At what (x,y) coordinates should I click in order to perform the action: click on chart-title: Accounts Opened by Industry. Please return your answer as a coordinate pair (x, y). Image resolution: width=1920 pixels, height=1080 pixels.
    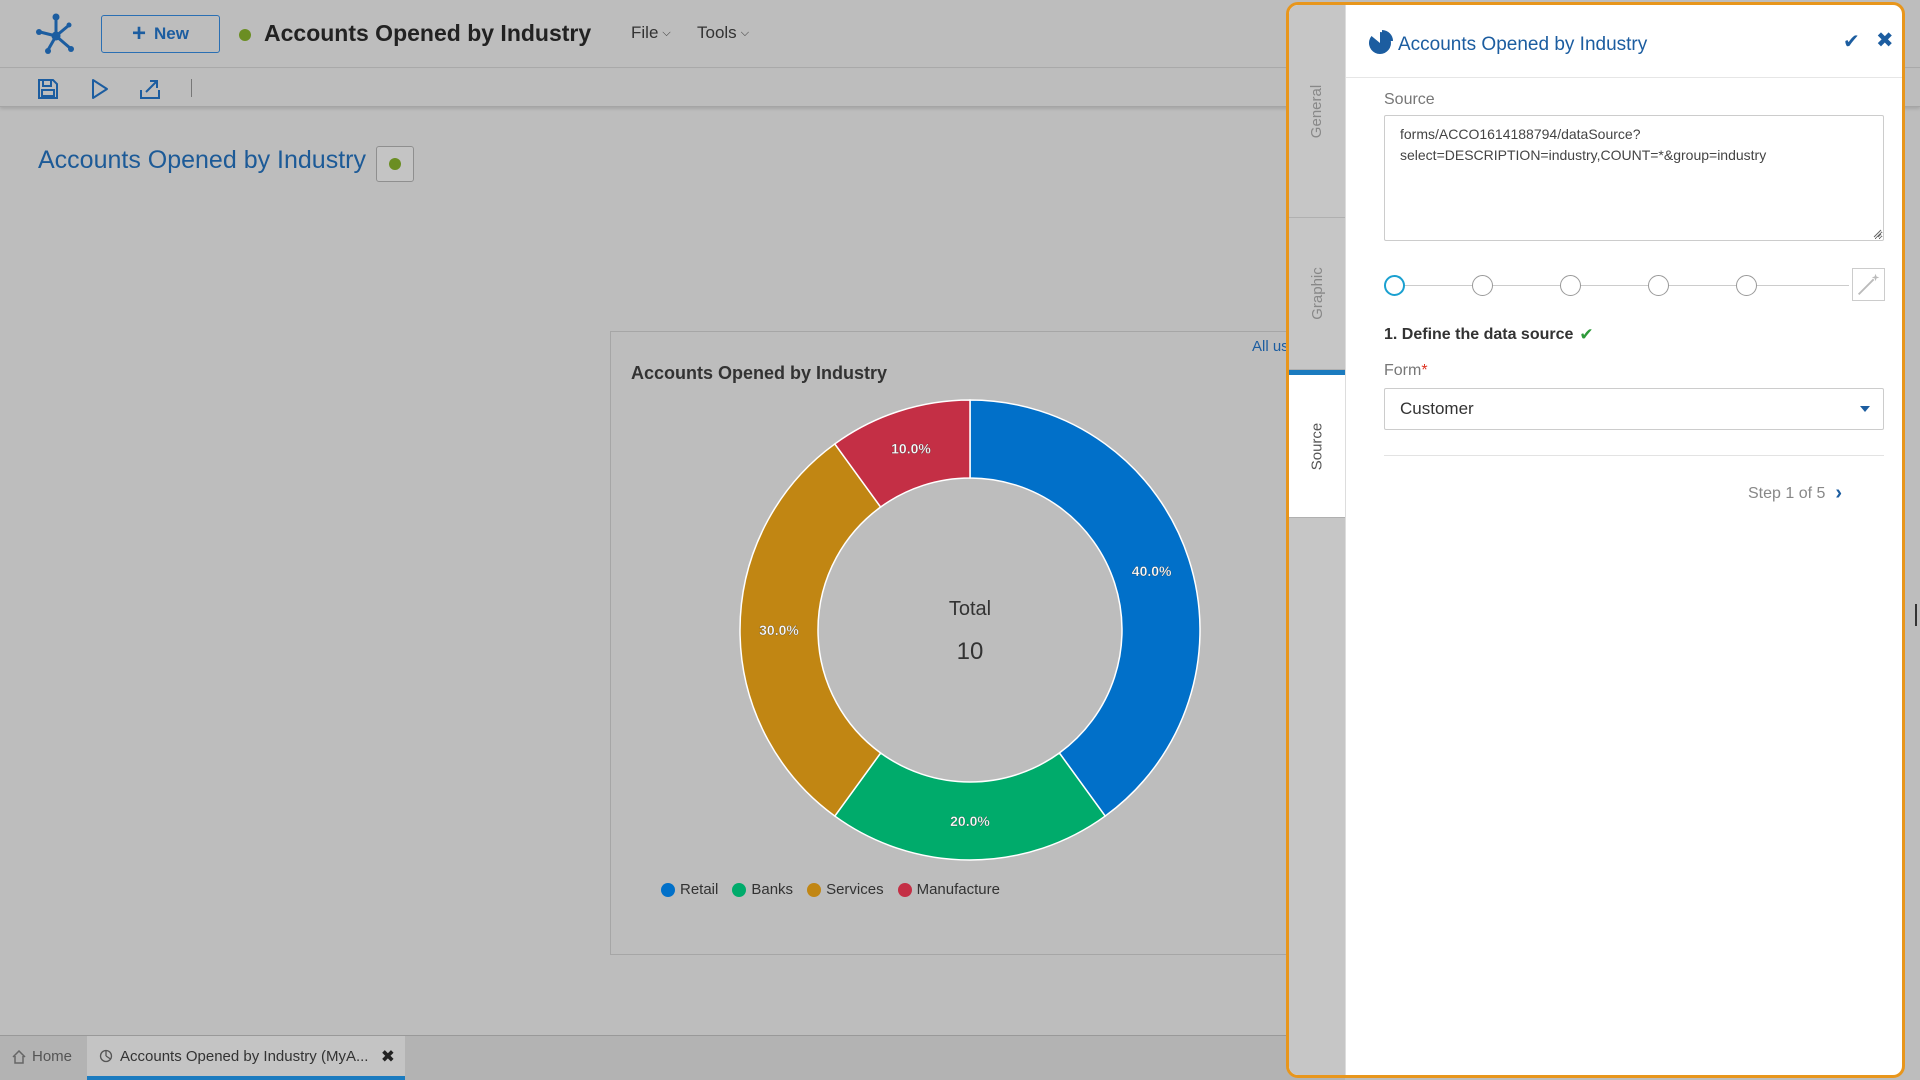
    Looking at the image, I should click on (759, 373).